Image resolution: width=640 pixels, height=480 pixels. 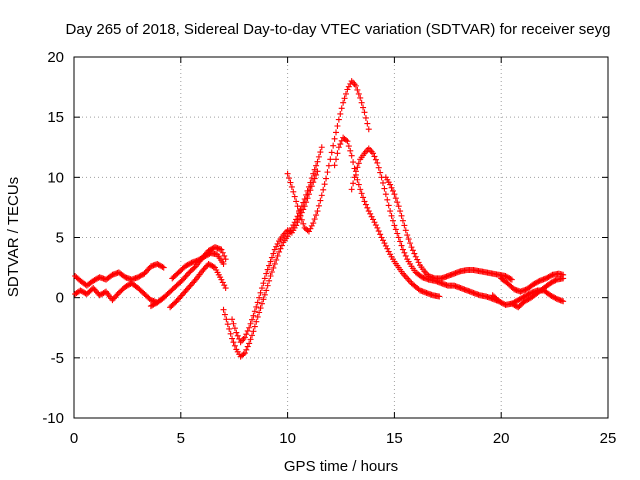 What do you see at coordinates (60, 238) in the screenshot?
I see `y-tick-label: 5` at bounding box center [60, 238].